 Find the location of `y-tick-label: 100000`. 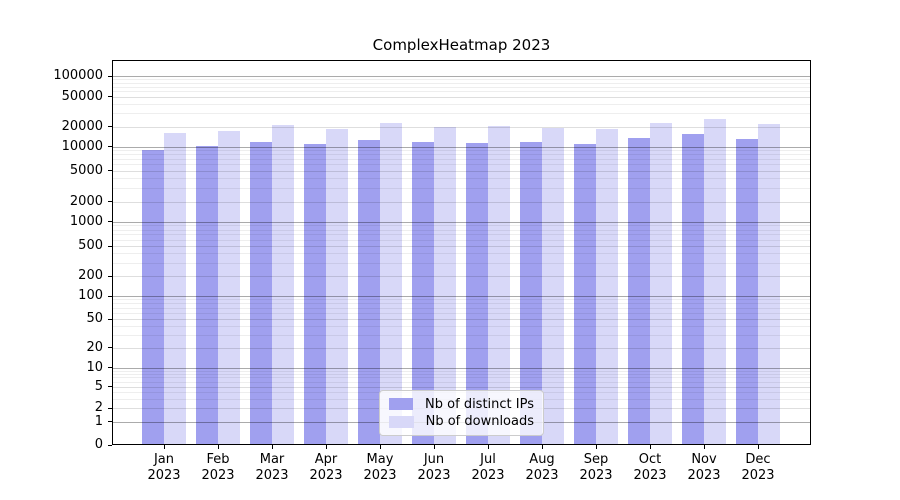

y-tick-label: 100000 is located at coordinates (78, 75).